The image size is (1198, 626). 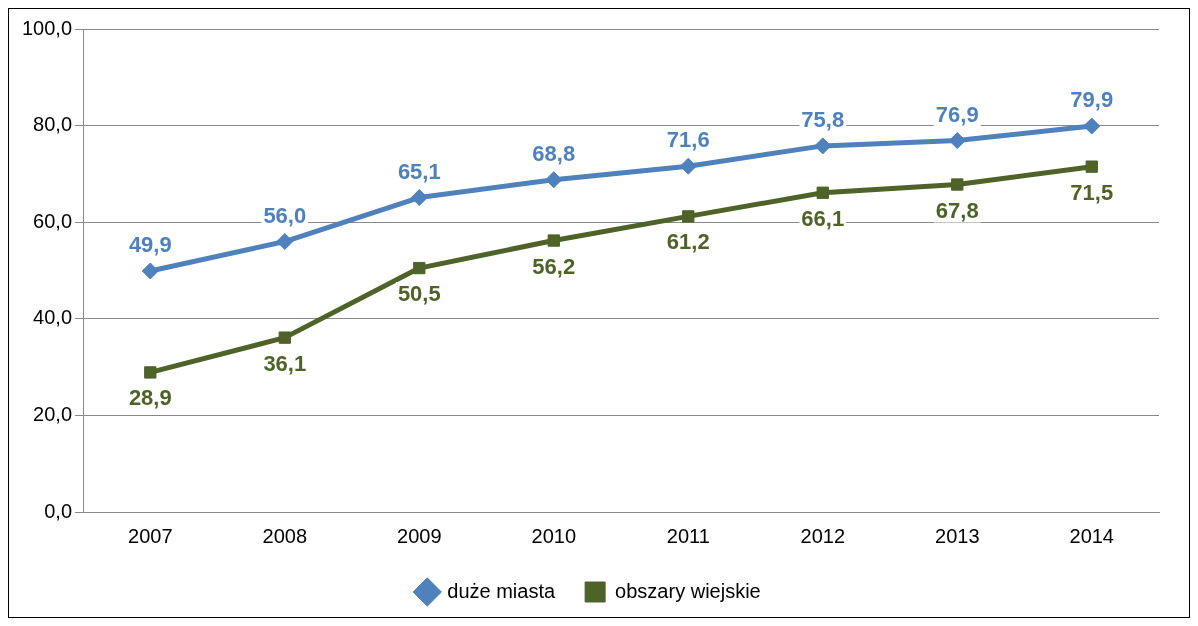 I want to click on data-label: 75,8, so click(x=823, y=119).